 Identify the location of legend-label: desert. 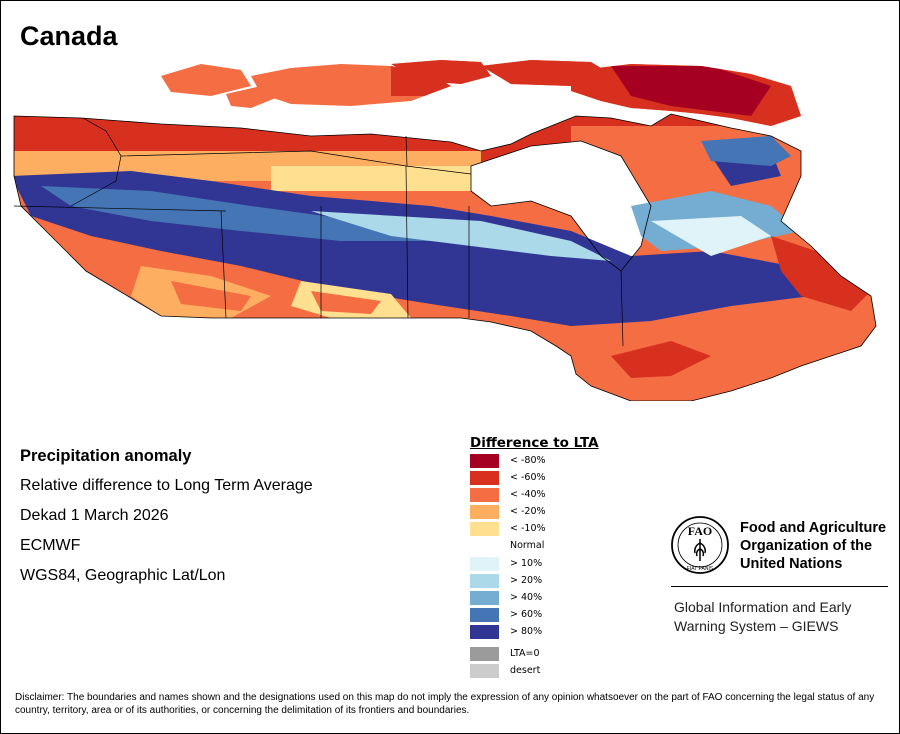
(525, 670).